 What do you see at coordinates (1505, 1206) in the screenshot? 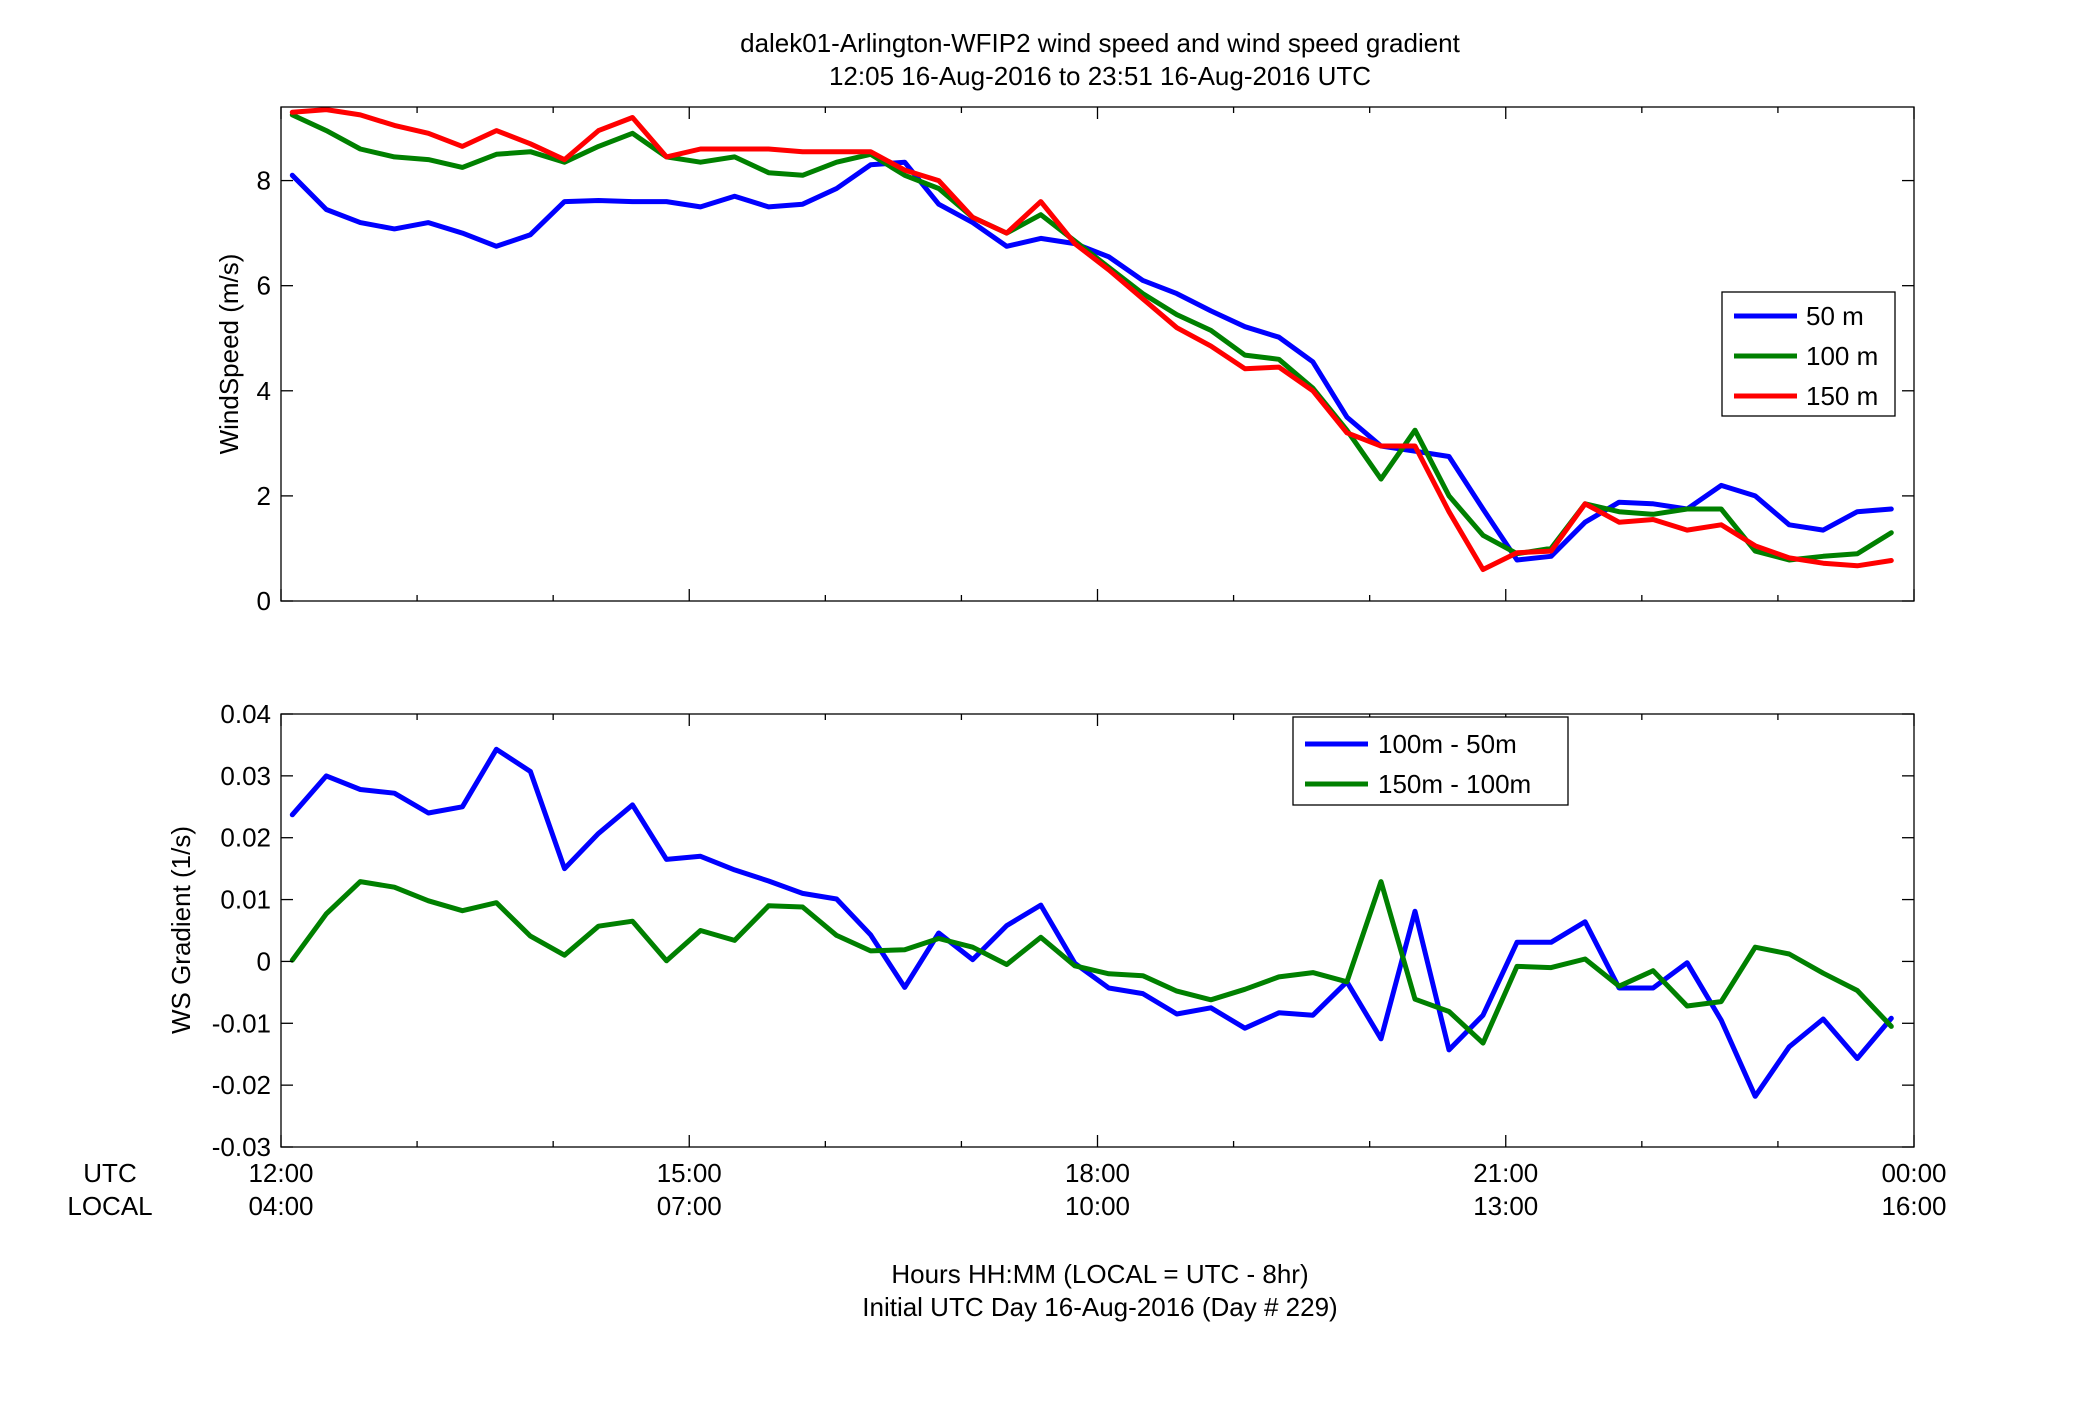
I see `x-tick-label-local: 13:00` at bounding box center [1505, 1206].